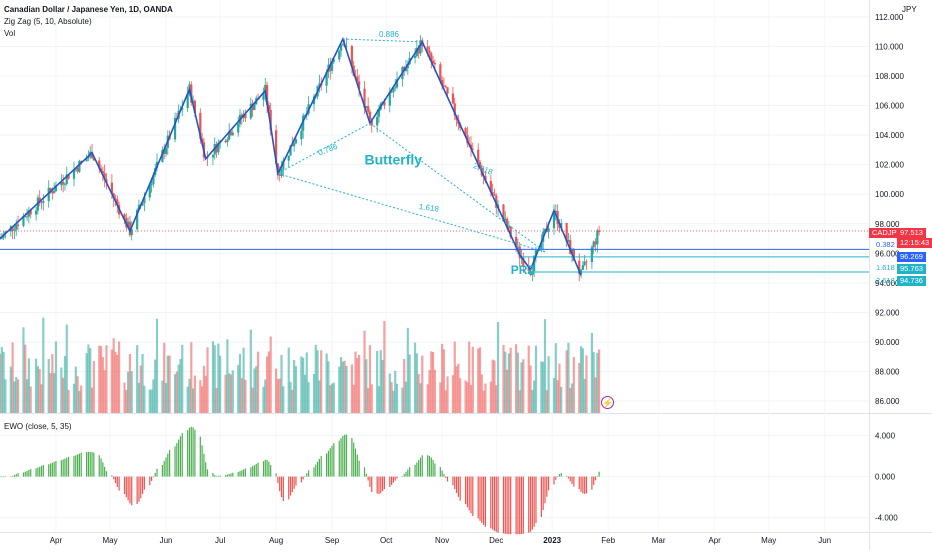  Describe the element at coordinates (885, 435) in the screenshot. I see `ewo-tick-label: 4.000` at that location.